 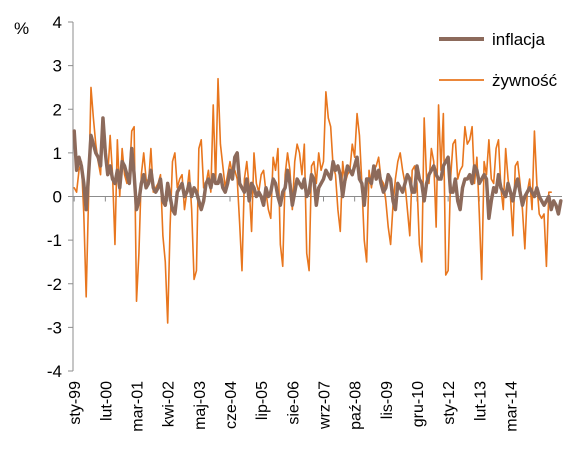 I want to click on y-tick-label: 4, so click(x=57, y=22).